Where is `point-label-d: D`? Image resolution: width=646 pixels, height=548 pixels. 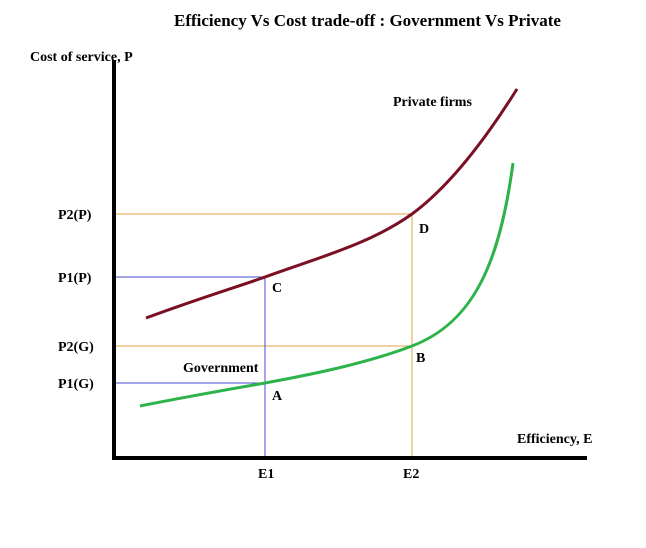
point-label-d: D is located at coordinates (424, 229).